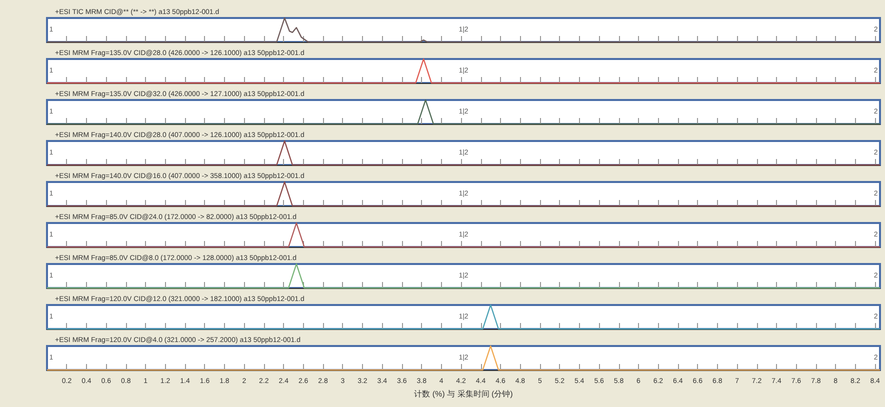 Image resolution: width=885 pixels, height=407 pixels. I want to click on x-axis-title: 计数 (%) 与 采集时间 (分钟), so click(464, 394).